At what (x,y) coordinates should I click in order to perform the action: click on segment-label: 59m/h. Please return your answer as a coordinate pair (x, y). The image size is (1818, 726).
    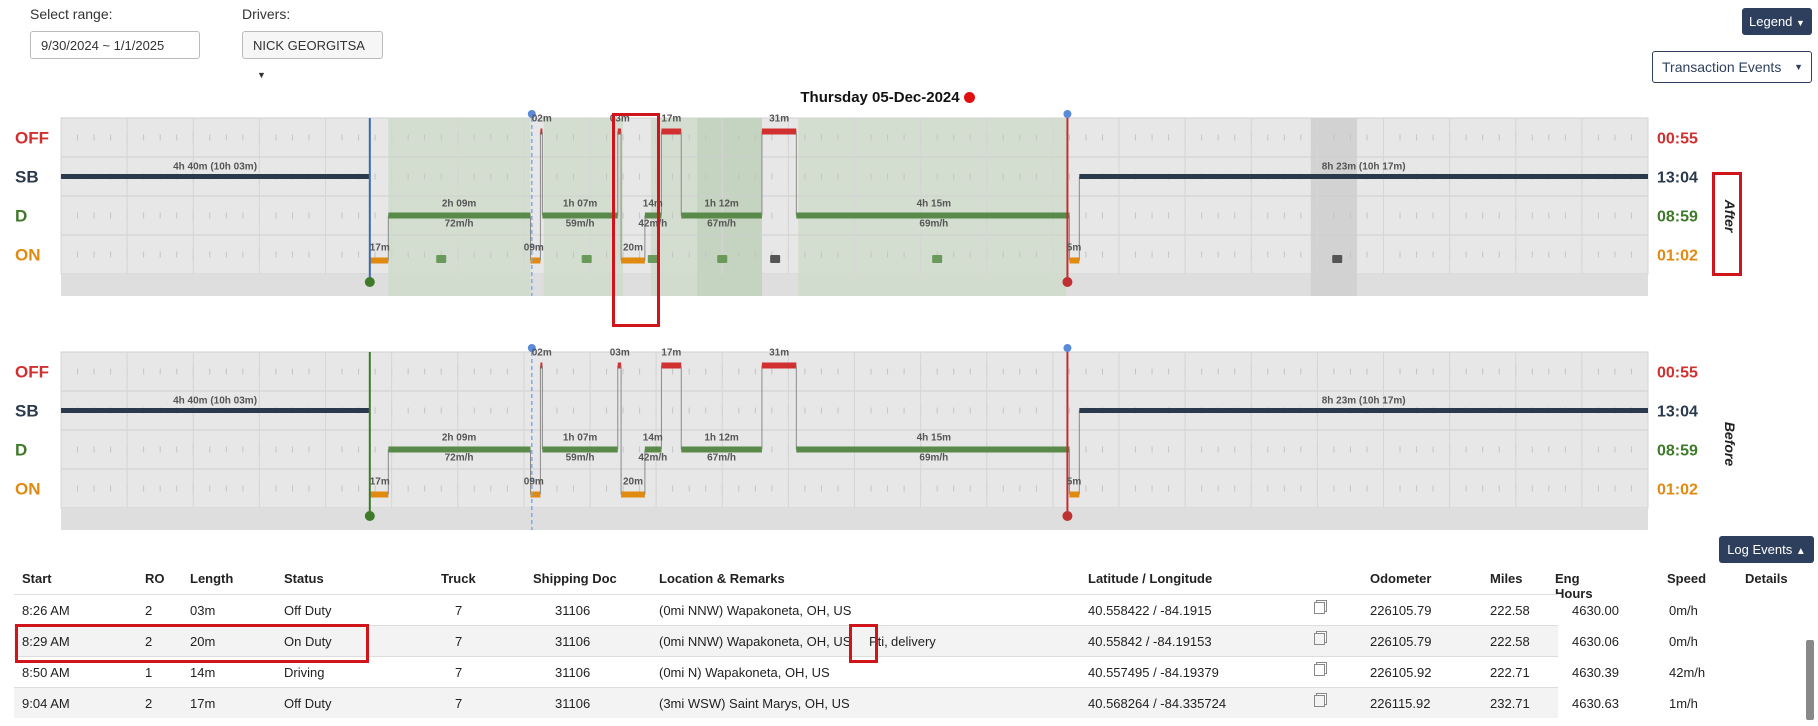
    Looking at the image, I should click on (580, 224).